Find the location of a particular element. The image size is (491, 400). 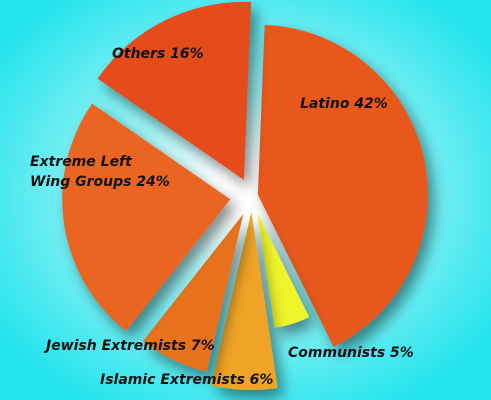

slice-label-6: Others 16% is located at coordinates (158, 54).